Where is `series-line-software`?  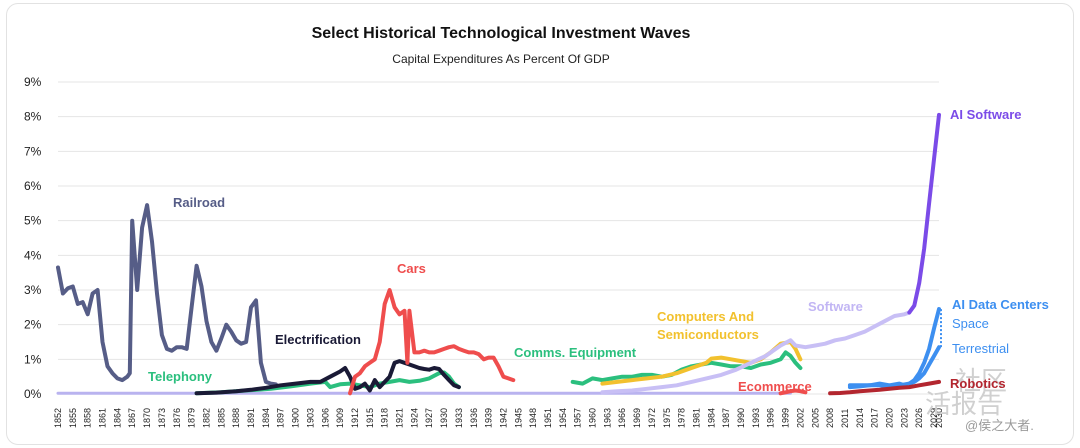 series-line-software is located at coordinates (756, 352).